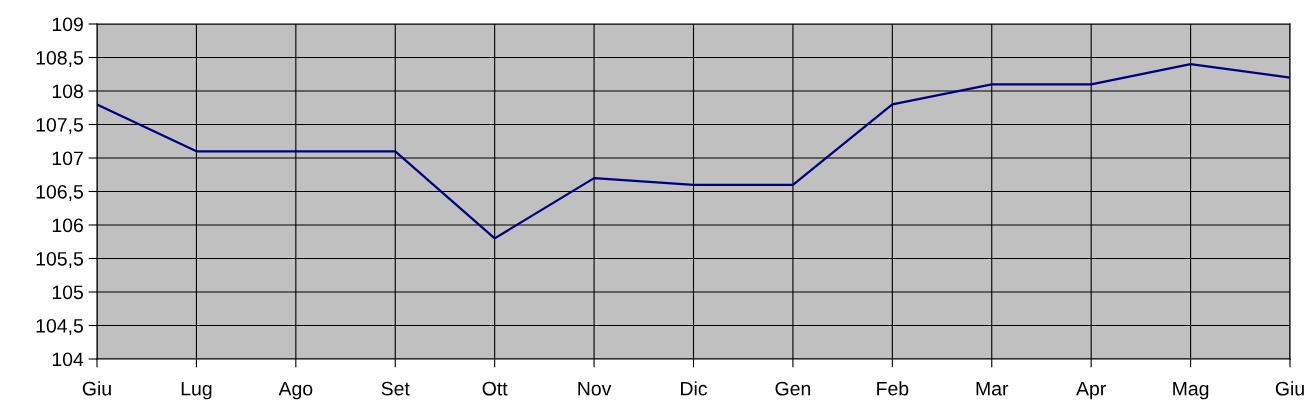 This screenshot has width=1313, height=412. What do you see at coordinates (67, 225) in the screenshot?
I see `y-tick-label: 106` at bounding box center [67, 225].